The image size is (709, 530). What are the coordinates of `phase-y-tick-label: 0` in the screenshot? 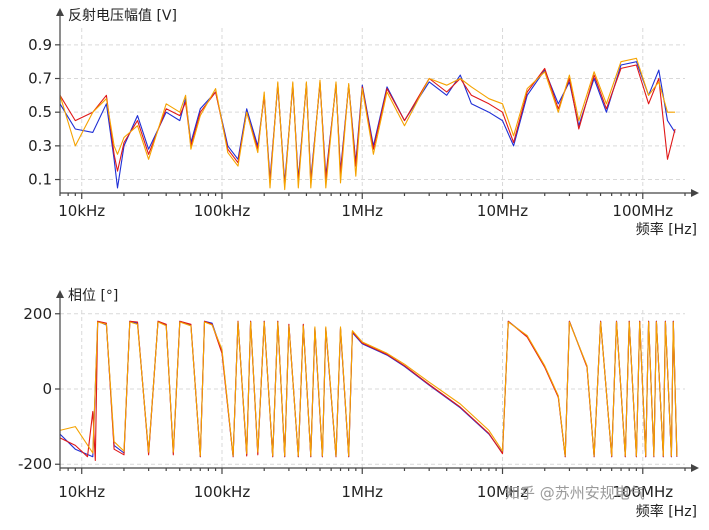 It's located at (47, 389).